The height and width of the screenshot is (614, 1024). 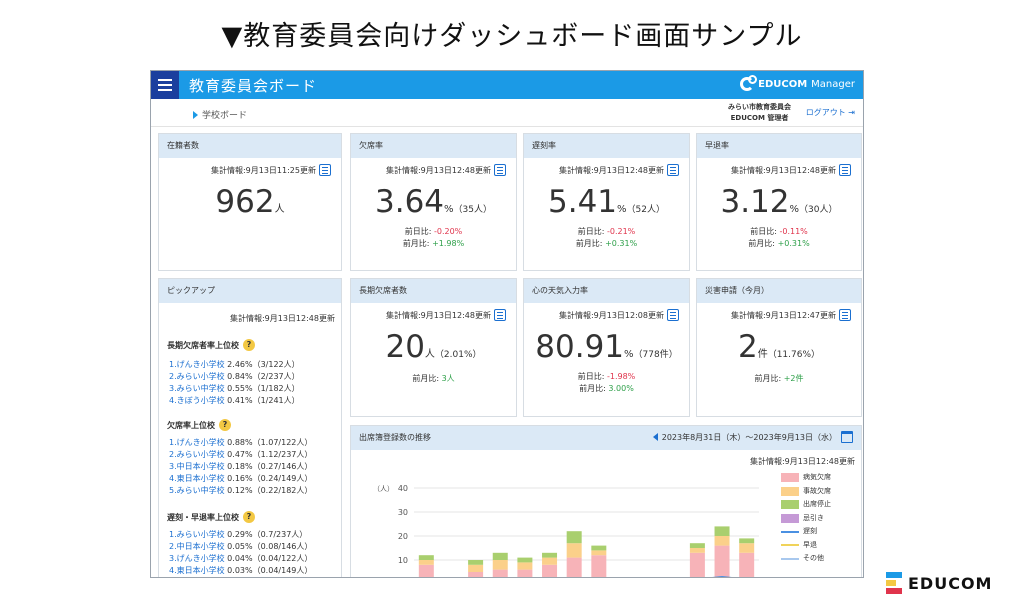 I want to click on legend-item: その他, so click(x=806, y=559).